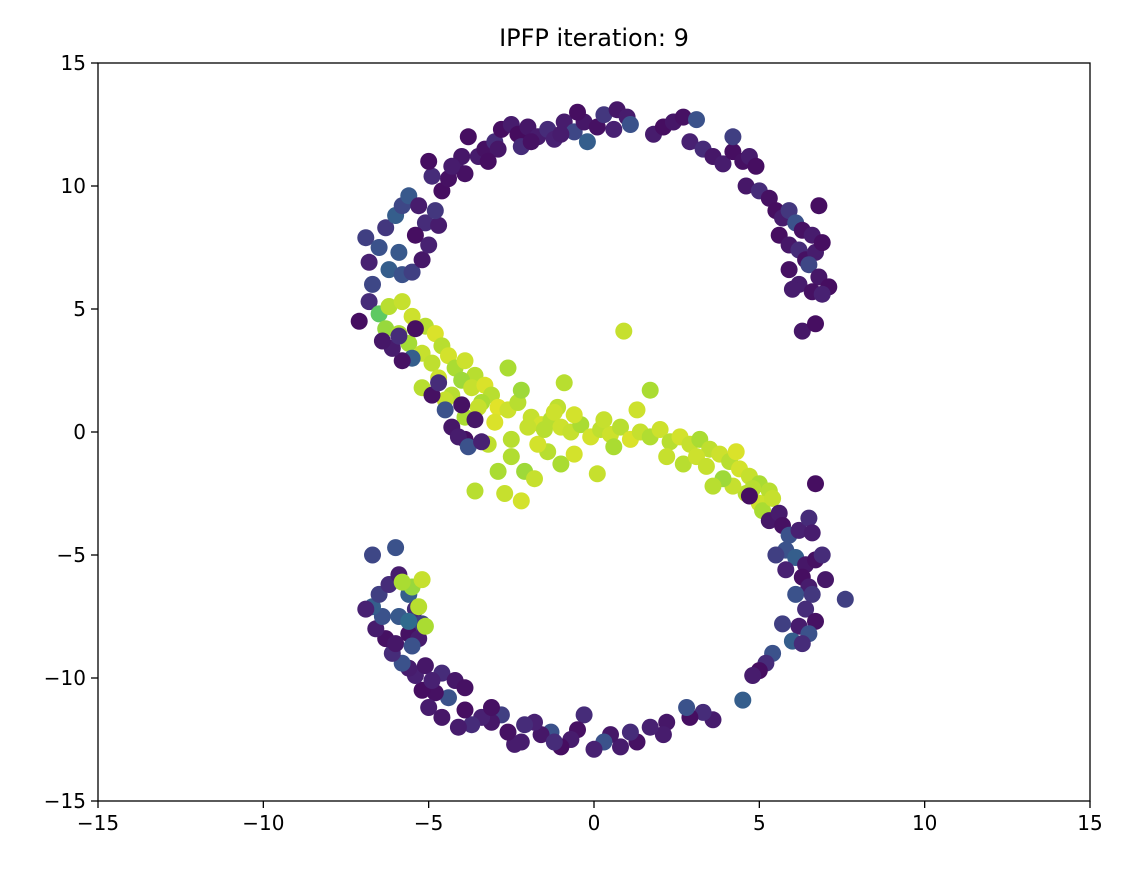  Describe the element at coordinates (924, 823) in the screenshot. I see `x-tick-label: 10` at that location.